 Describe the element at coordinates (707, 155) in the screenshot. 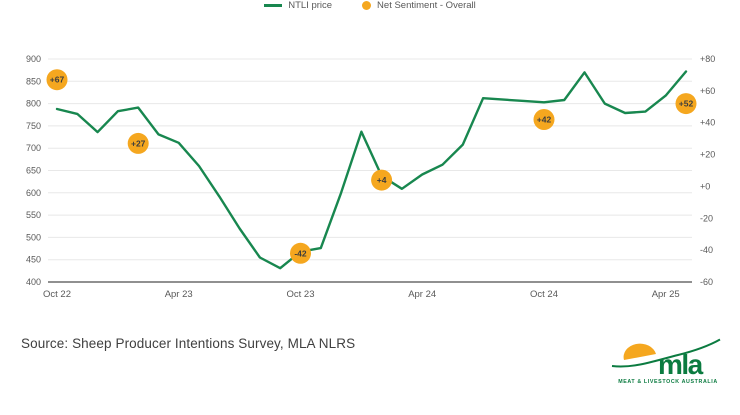

I see `y-axis-right-tick-label: +20` at that location.